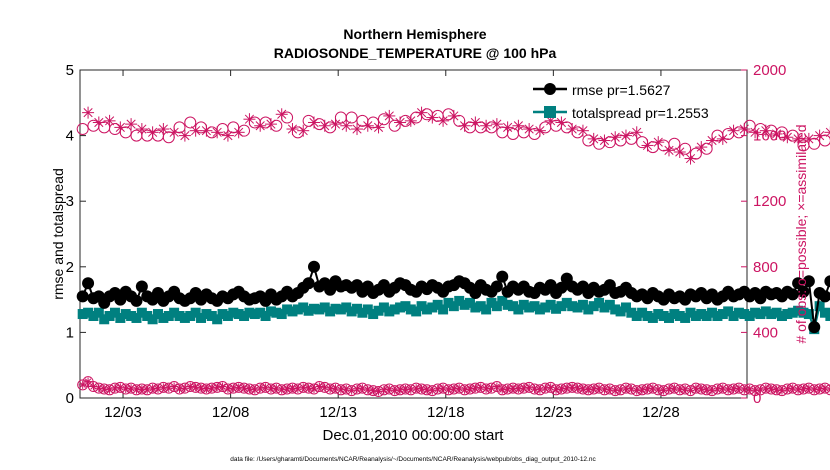 The height and width of the screenshot is (470, 830). I want to click on right-y-tick-label: 2000, so click(769, 70).